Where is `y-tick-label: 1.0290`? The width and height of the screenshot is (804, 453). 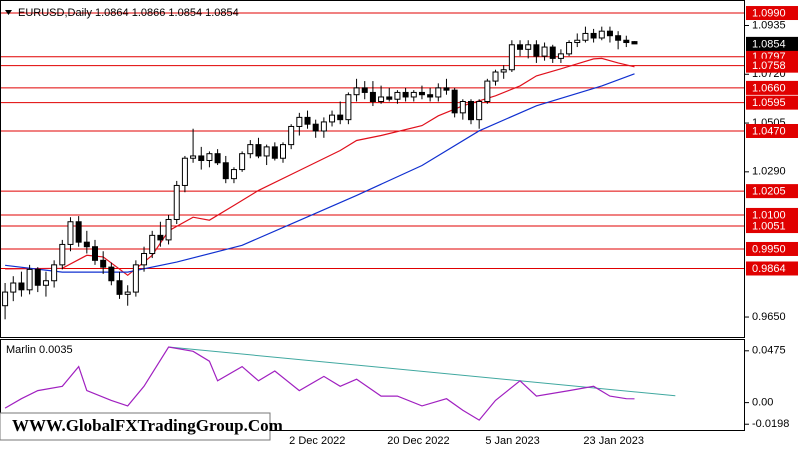 y-tick-label: 1.0290 is located at coordinates (769, 172).